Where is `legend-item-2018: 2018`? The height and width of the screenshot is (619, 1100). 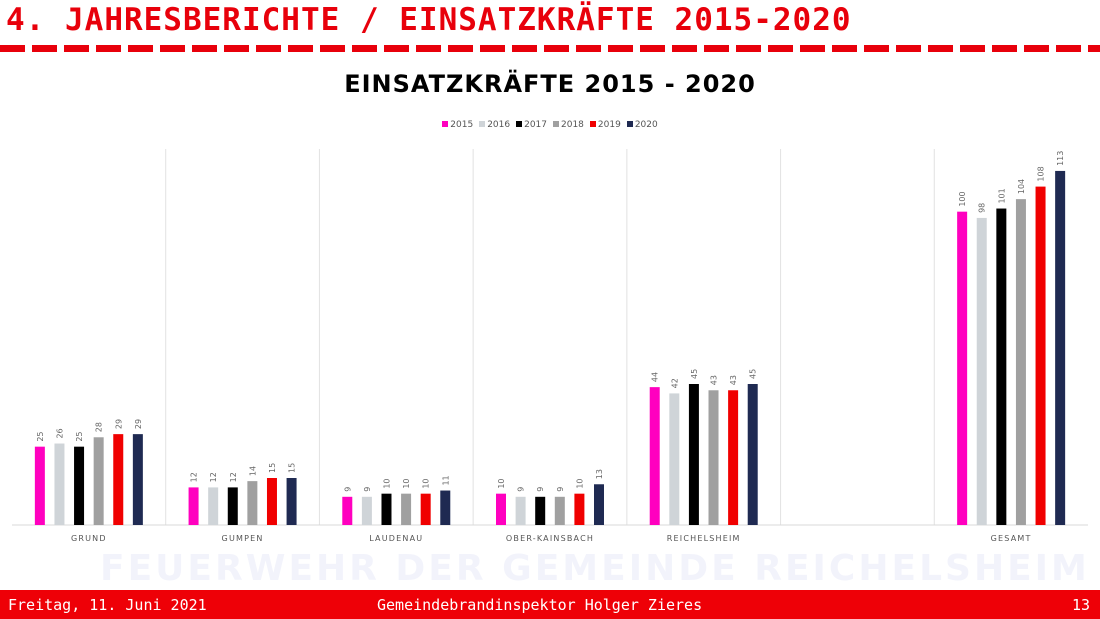
legend-item-2018: 2018 is located at coordinates (568, 125).